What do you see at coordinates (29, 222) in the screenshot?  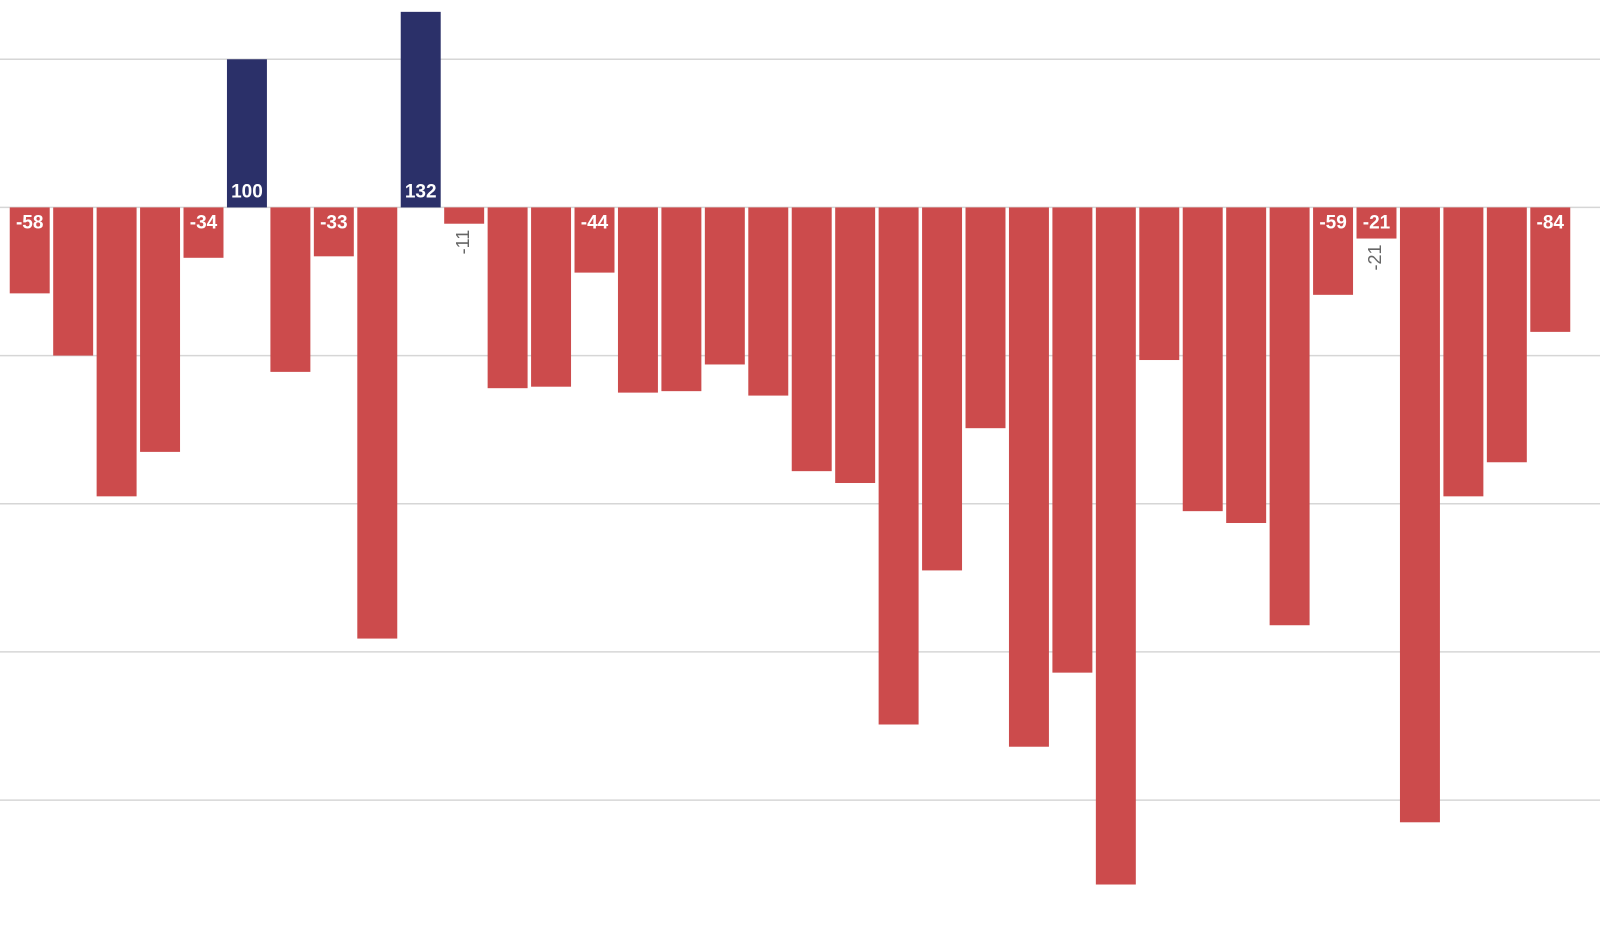 I see `value-label: -58` at bounding box center [29, 222].